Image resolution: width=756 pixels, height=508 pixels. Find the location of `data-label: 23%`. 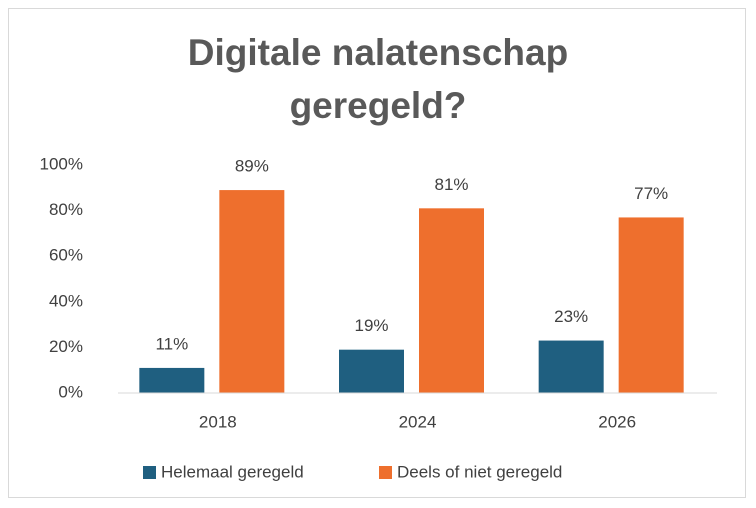

data-label: 23% is located at coordinates (571, 316).